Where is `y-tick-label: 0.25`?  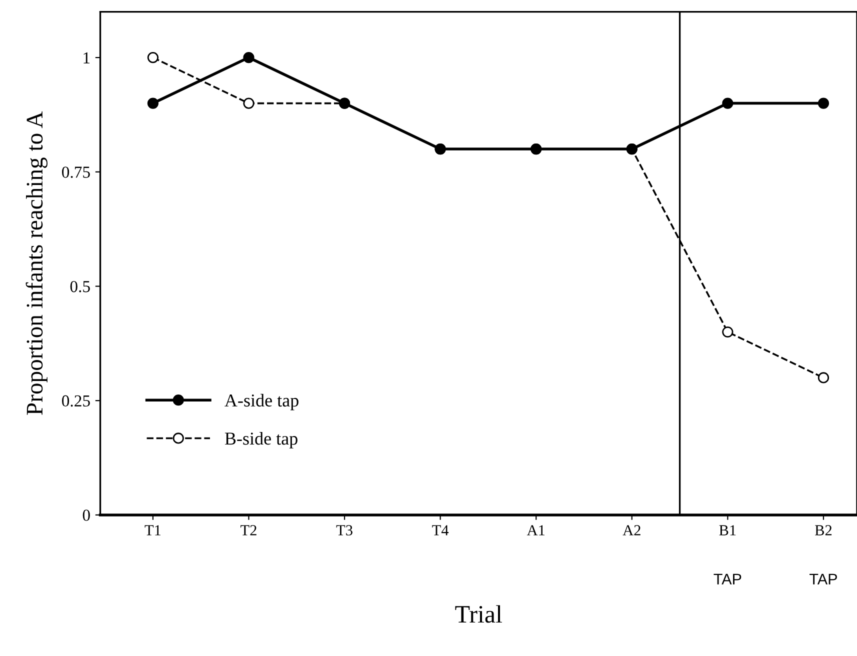 y-tick-label: 0.25 is located at coordinates (76, 401).